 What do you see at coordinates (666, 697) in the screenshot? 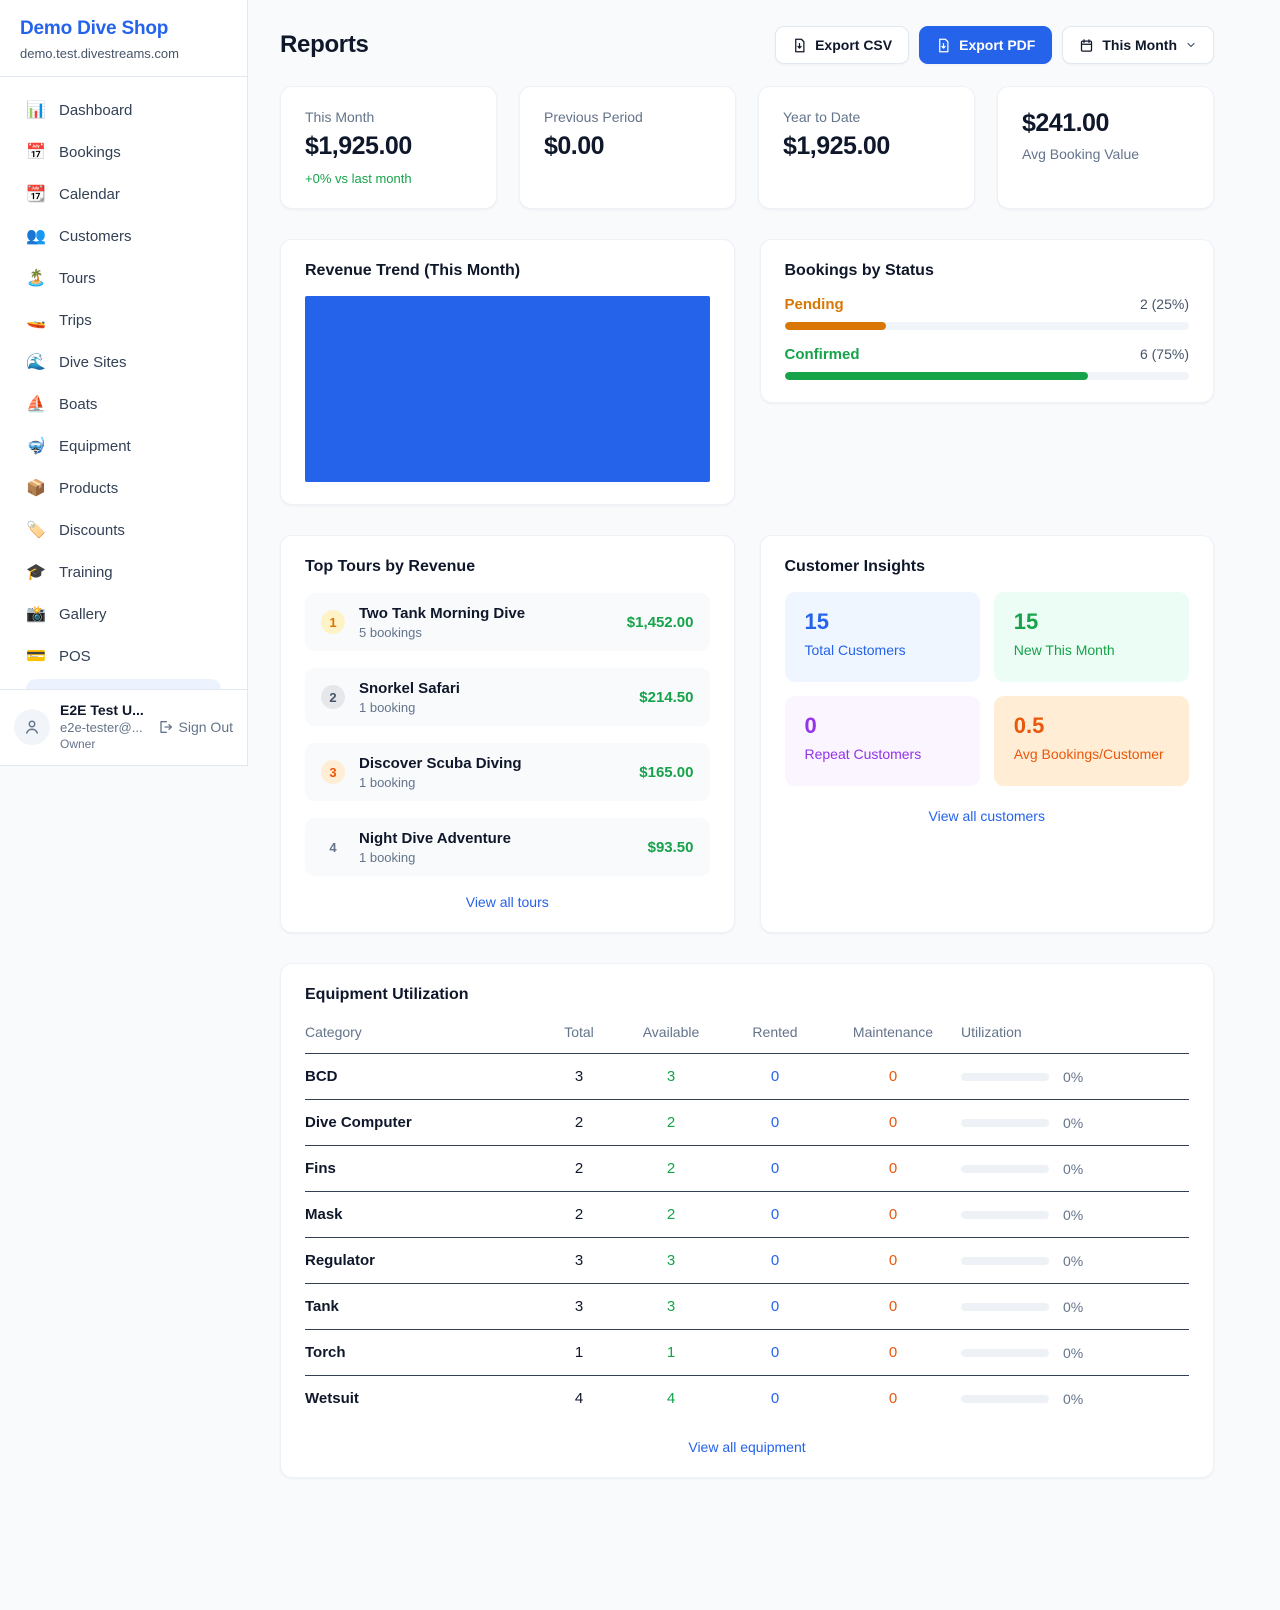
I see `tour-revenue: $214.50` at bounding box center [666, 697].